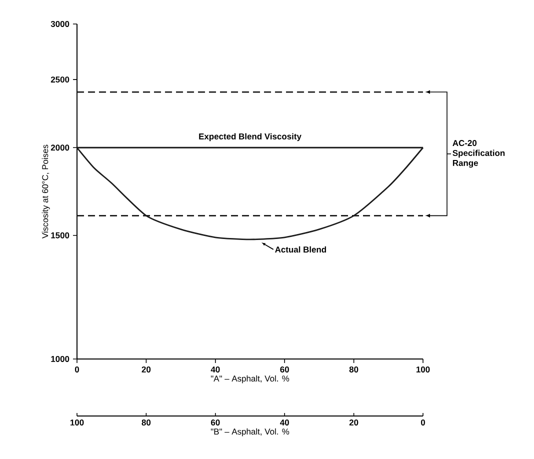 The image size is (534, 459). I want to click on annotation: Actual Blend, so click(300, 249).